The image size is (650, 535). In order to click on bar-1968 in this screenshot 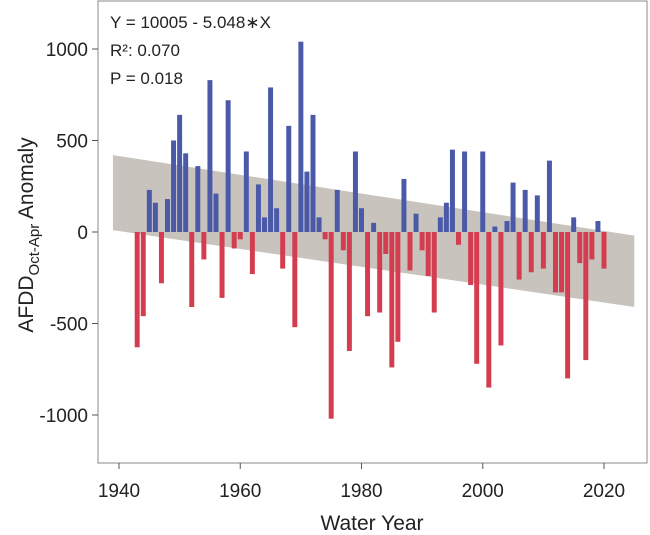, I will do `click(289, 178)`.